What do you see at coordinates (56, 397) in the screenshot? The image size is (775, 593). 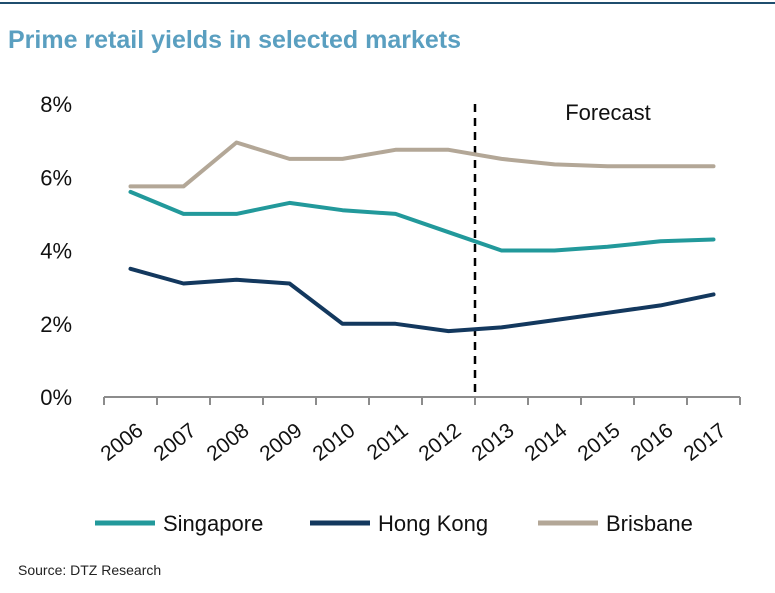 I see `y-tick-label: 0%` at bounding box center [56, 397].